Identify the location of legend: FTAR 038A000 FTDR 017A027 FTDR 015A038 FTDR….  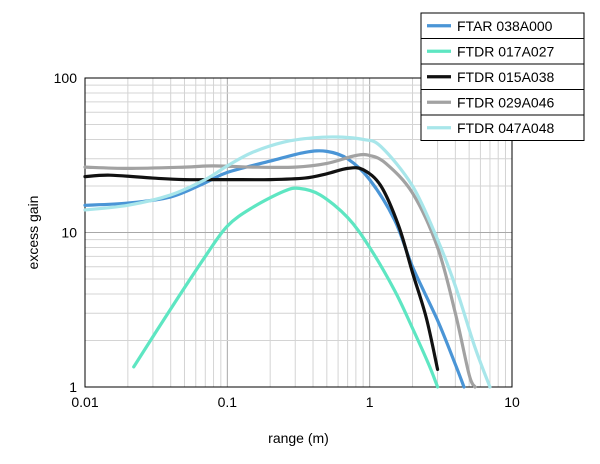
(502, 76).